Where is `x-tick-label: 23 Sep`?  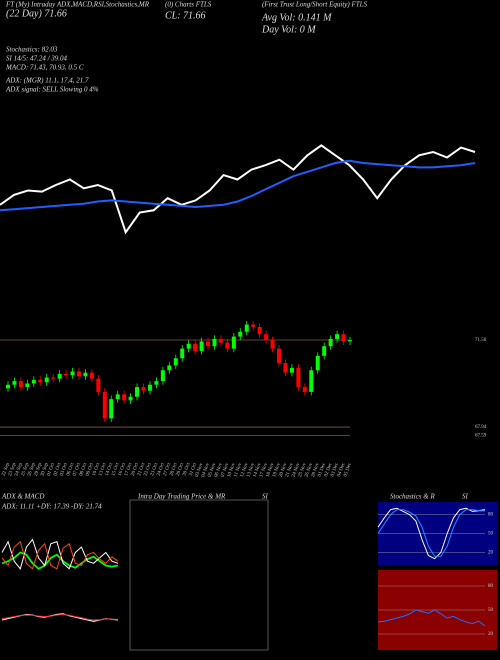
x-tick-label: 23 Sep is located at coordinates (13, 469).